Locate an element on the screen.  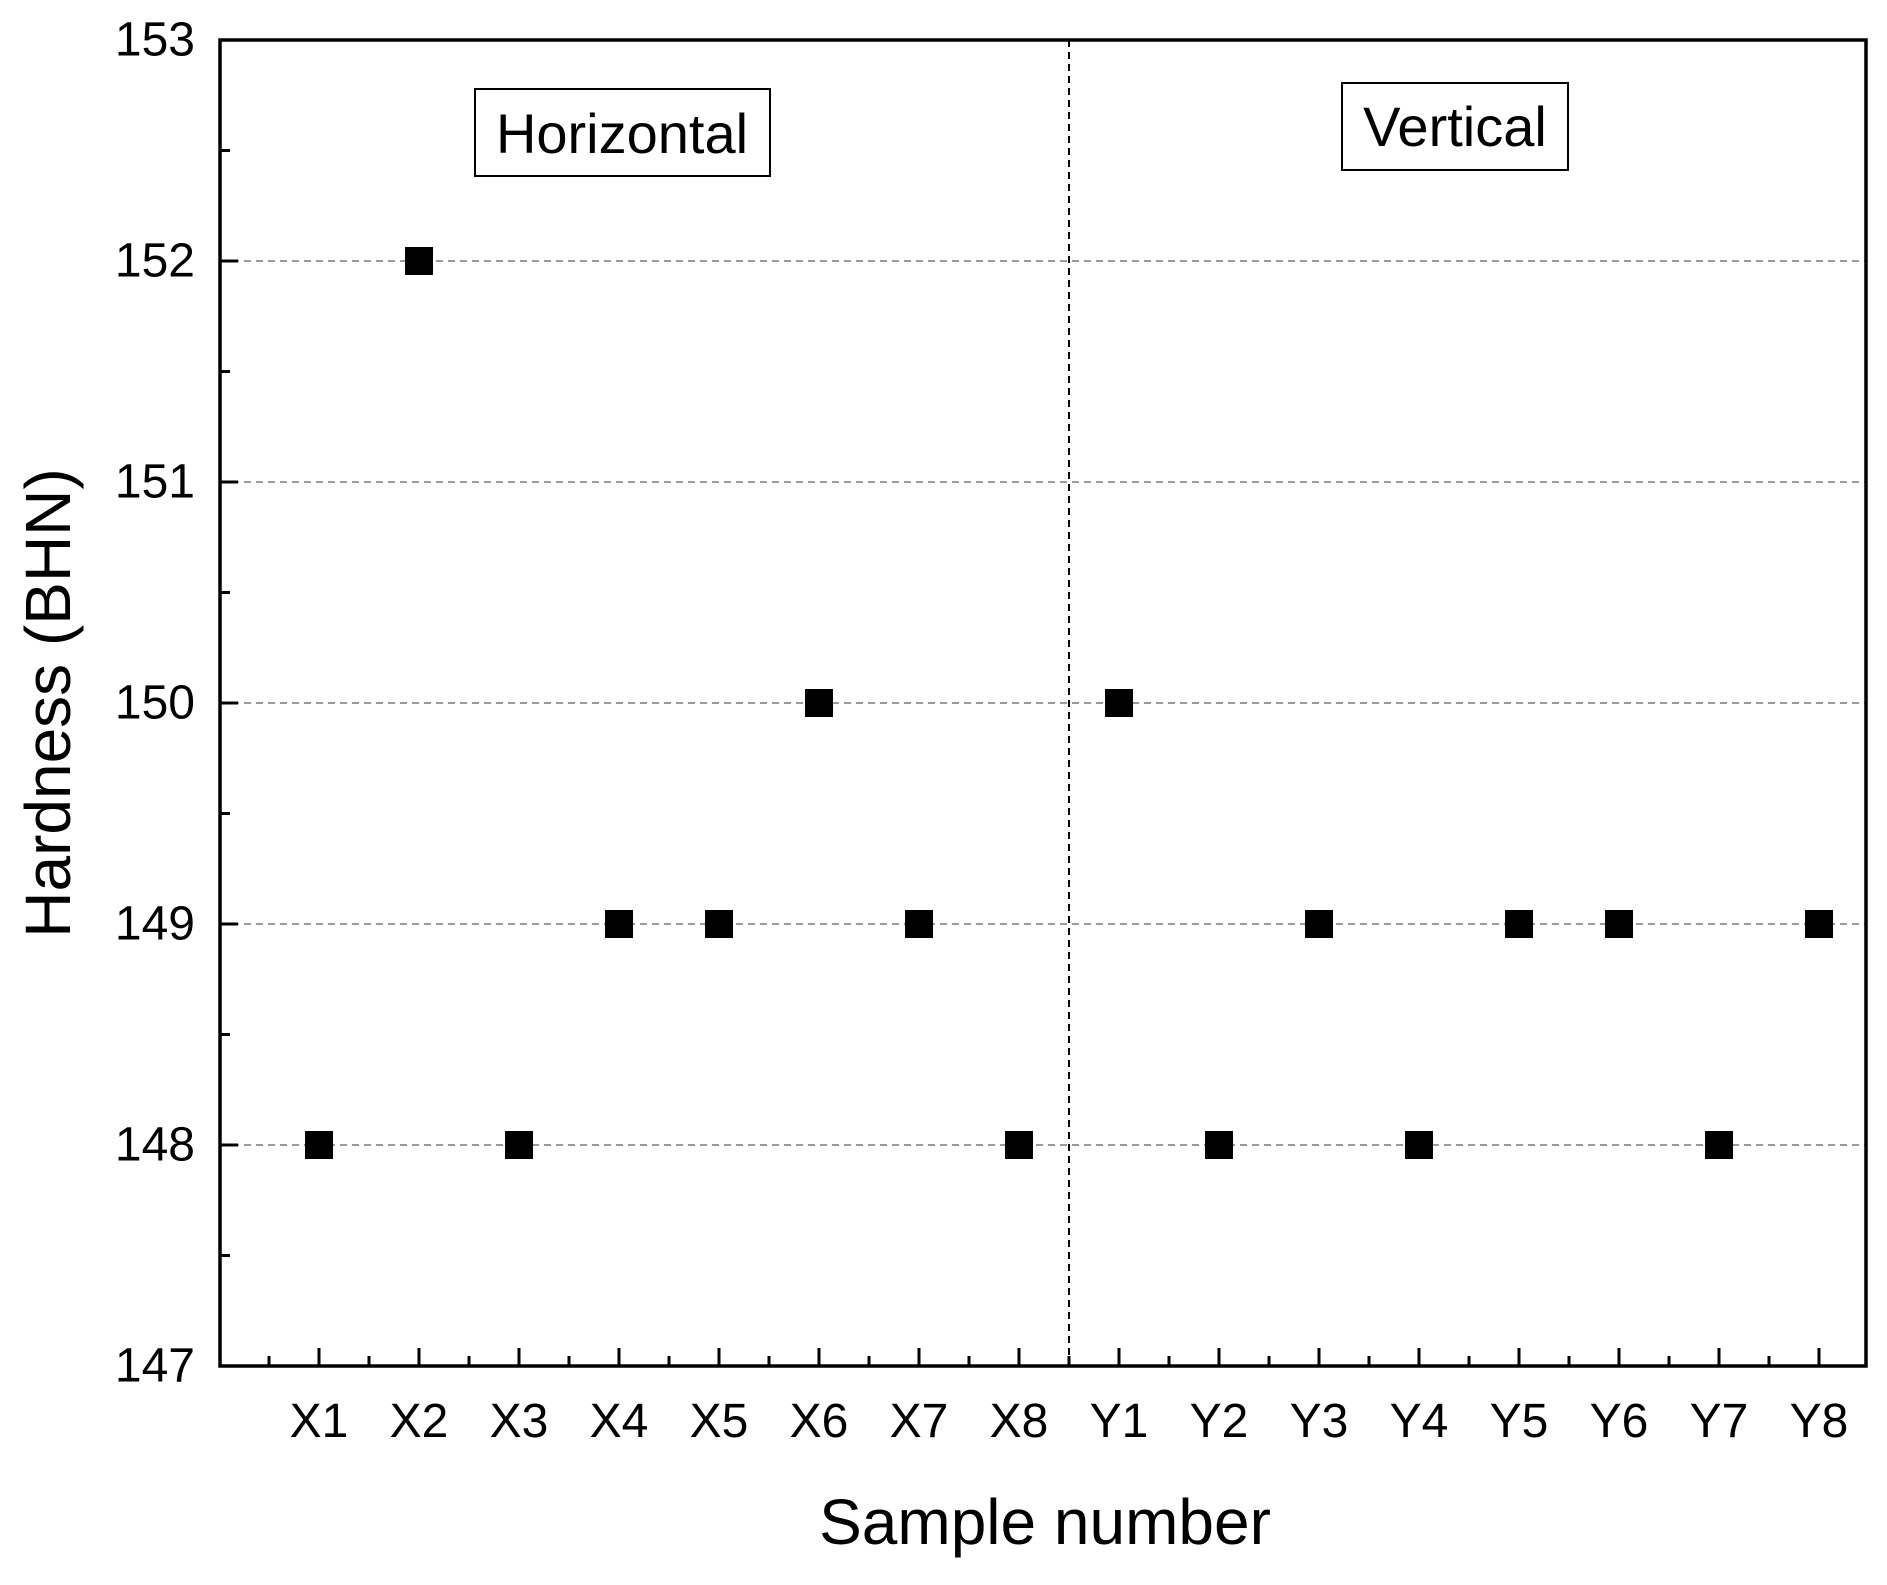
y-tick-label-147: 147 is located at coordinates (155, 1366).